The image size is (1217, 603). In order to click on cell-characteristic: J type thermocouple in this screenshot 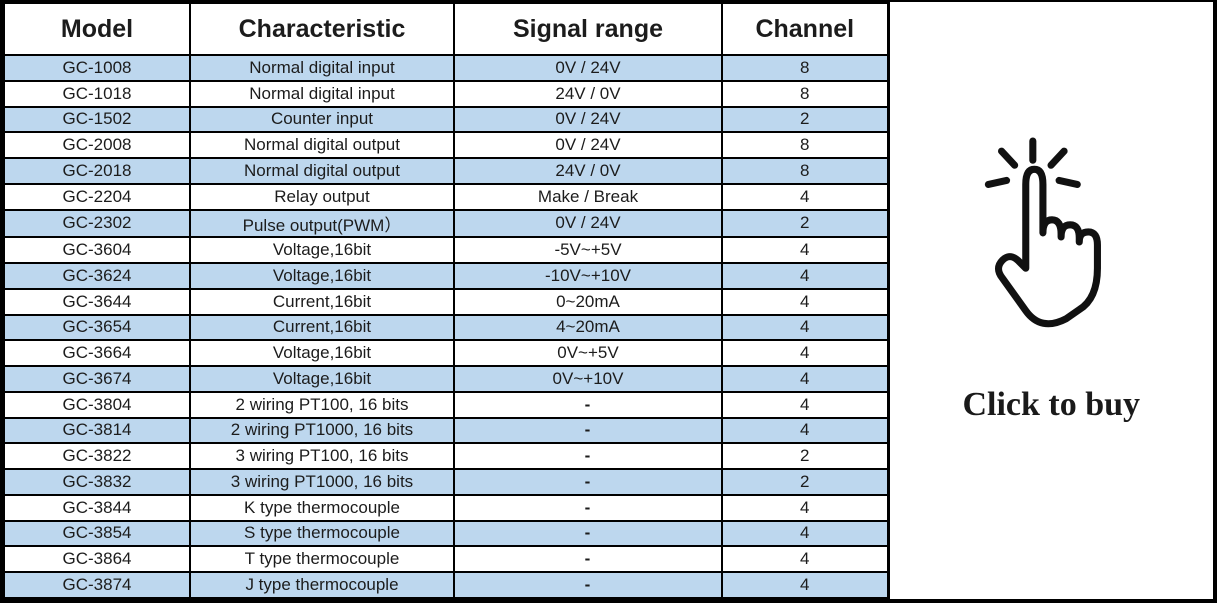, I will do `click(322, 585)`.